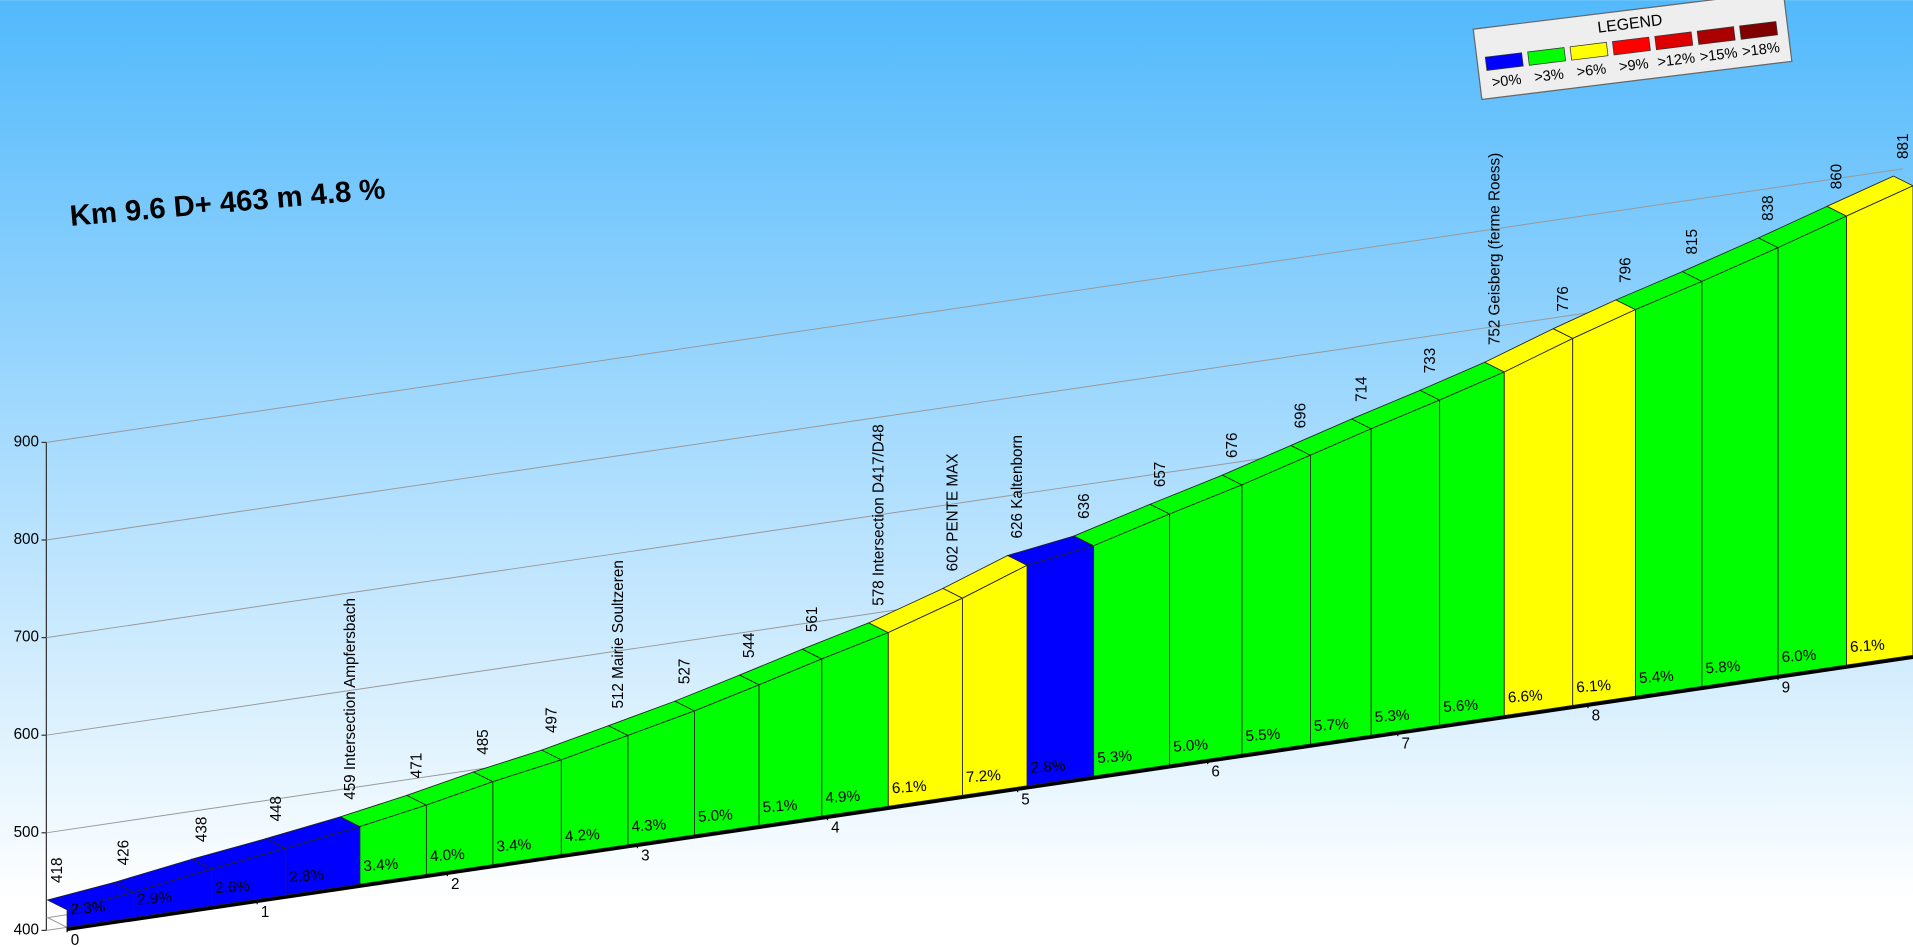  Describe the element at coordinates (1760, 50) in the screenshot. I see `legend-label: >18%` at that location.